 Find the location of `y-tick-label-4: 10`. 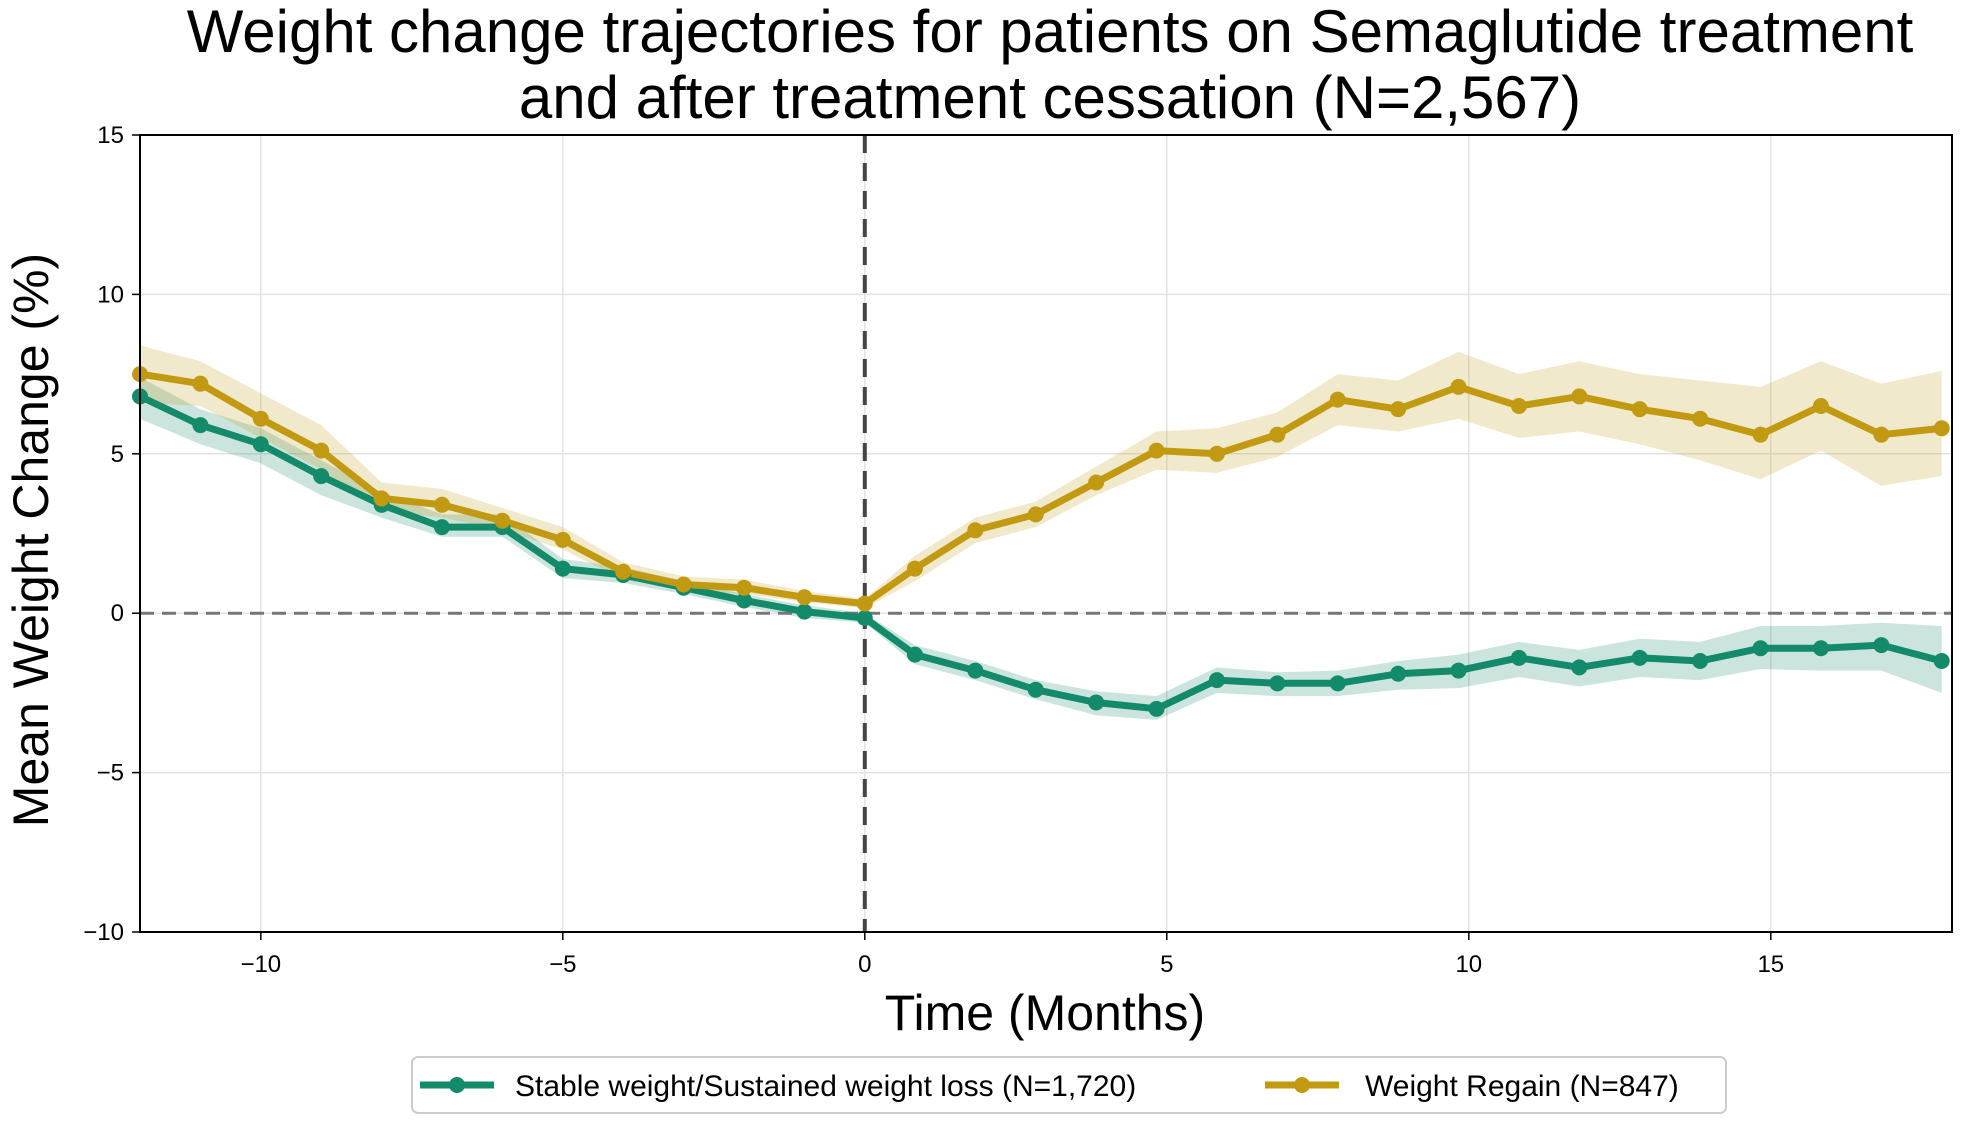

y-tick-label-4: 10 is located at coordinates (110, 294).